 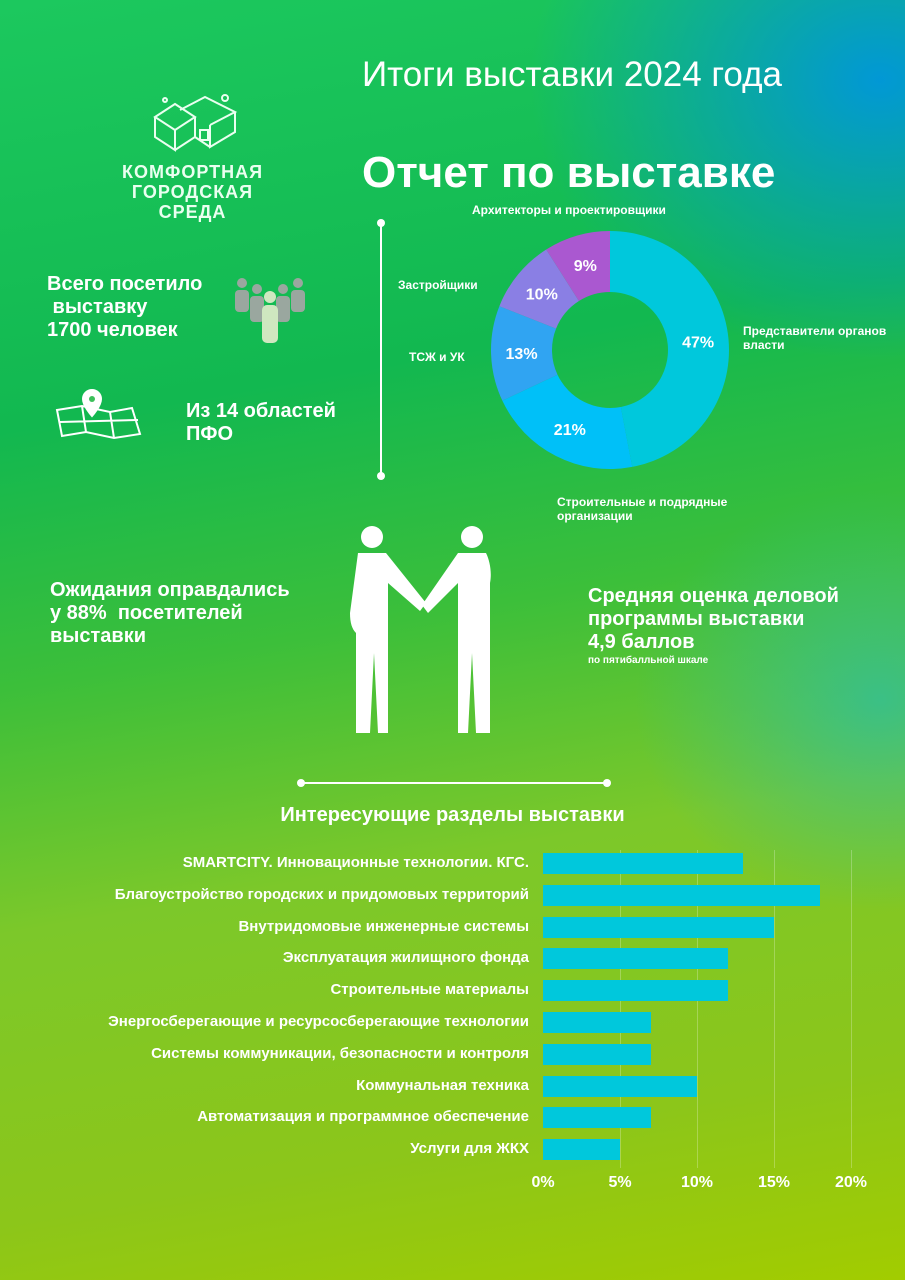 What do you see at coordinates (429, 990) in the screenshot?
I see `bar-category-label: Строительные материалы` at bounding box center [429, 990].